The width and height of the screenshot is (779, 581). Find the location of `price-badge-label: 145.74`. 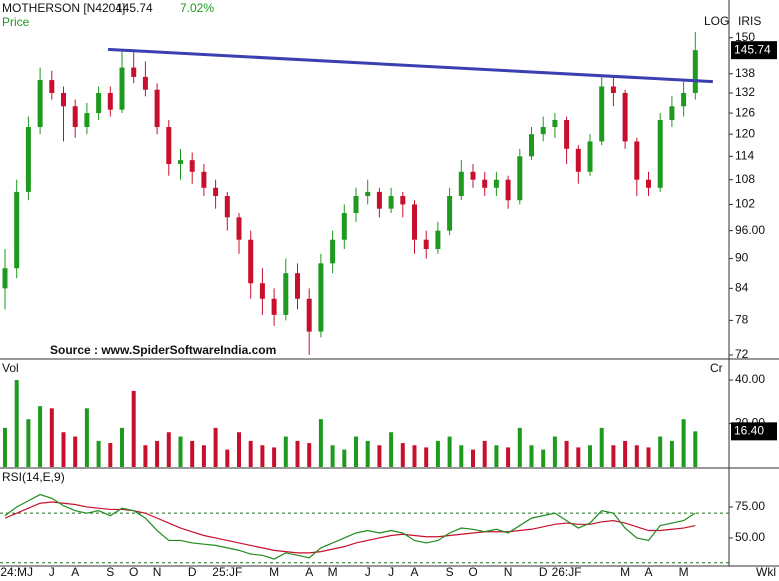

price-badge-label: 145.74 is located at coordinates (752, 49).